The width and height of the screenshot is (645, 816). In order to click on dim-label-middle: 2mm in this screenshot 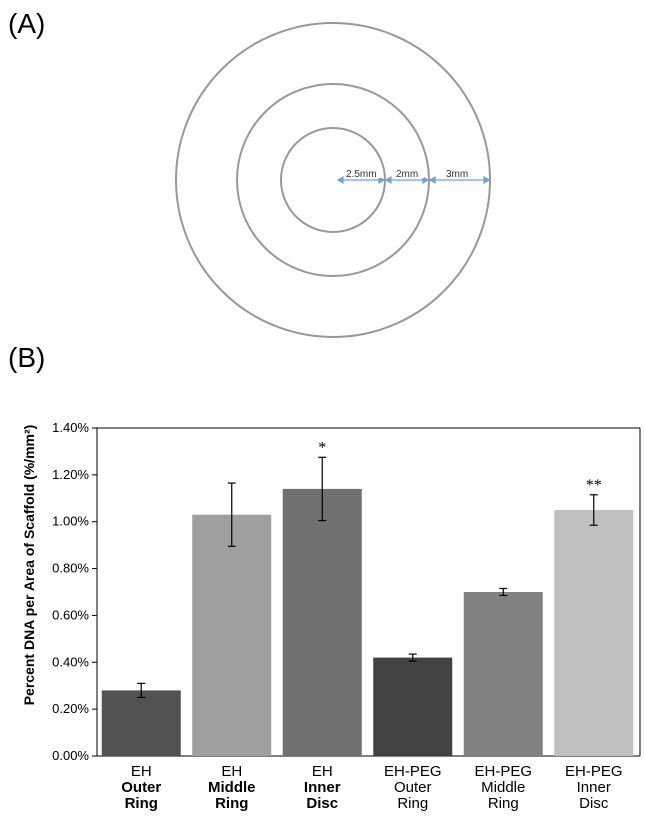, I will do `click(407, 174)`.